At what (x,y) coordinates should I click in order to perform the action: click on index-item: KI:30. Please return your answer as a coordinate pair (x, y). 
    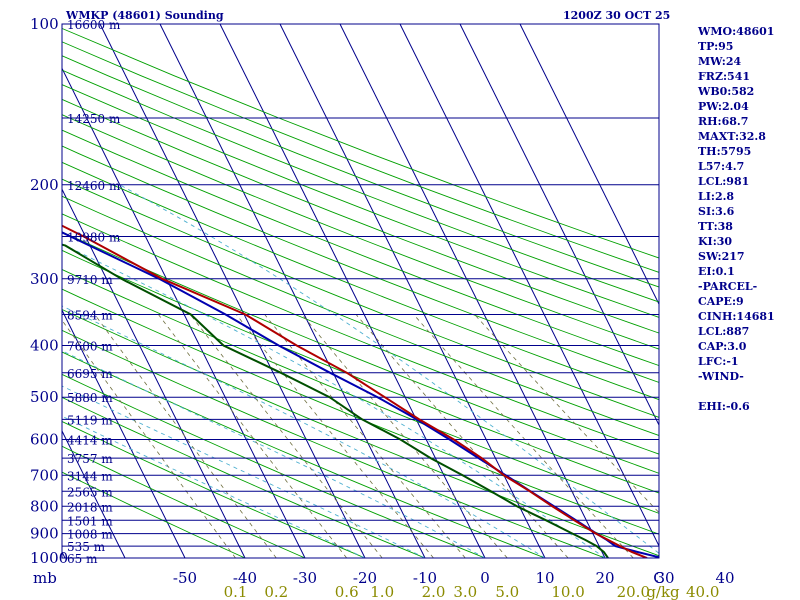
    Looking at the image, I should click on (715, 241).